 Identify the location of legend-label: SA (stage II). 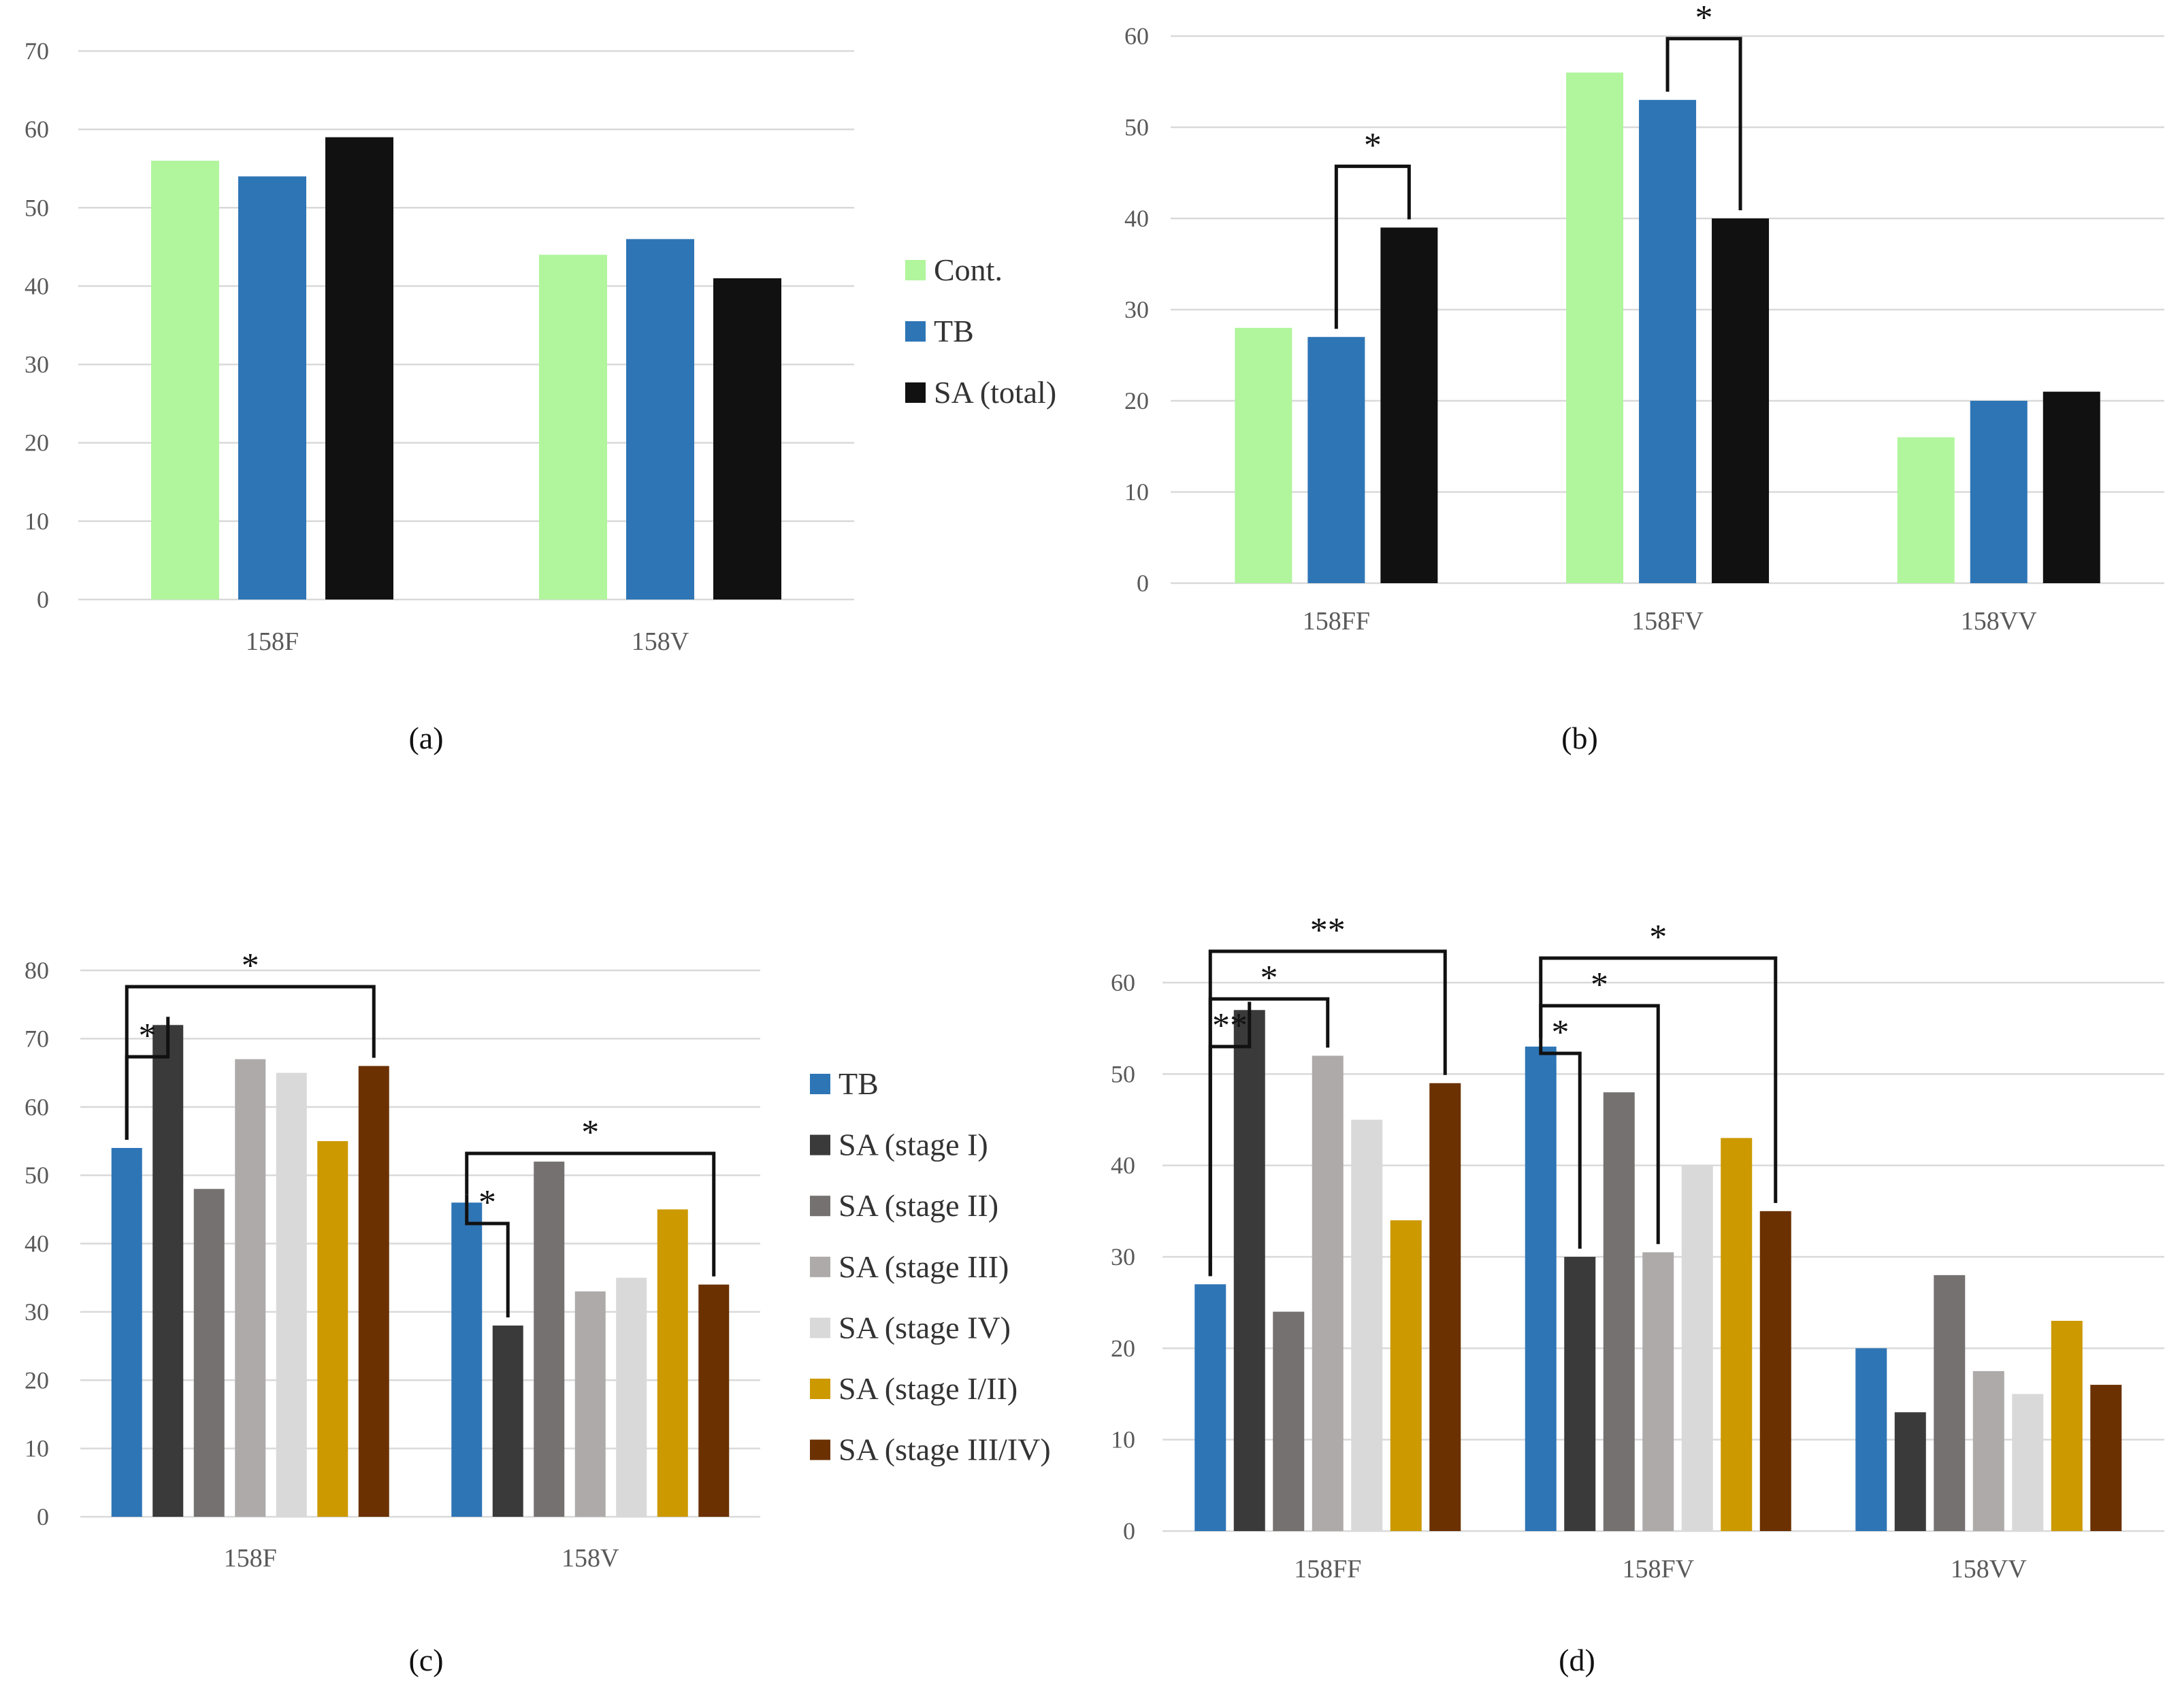
(918, 1205).